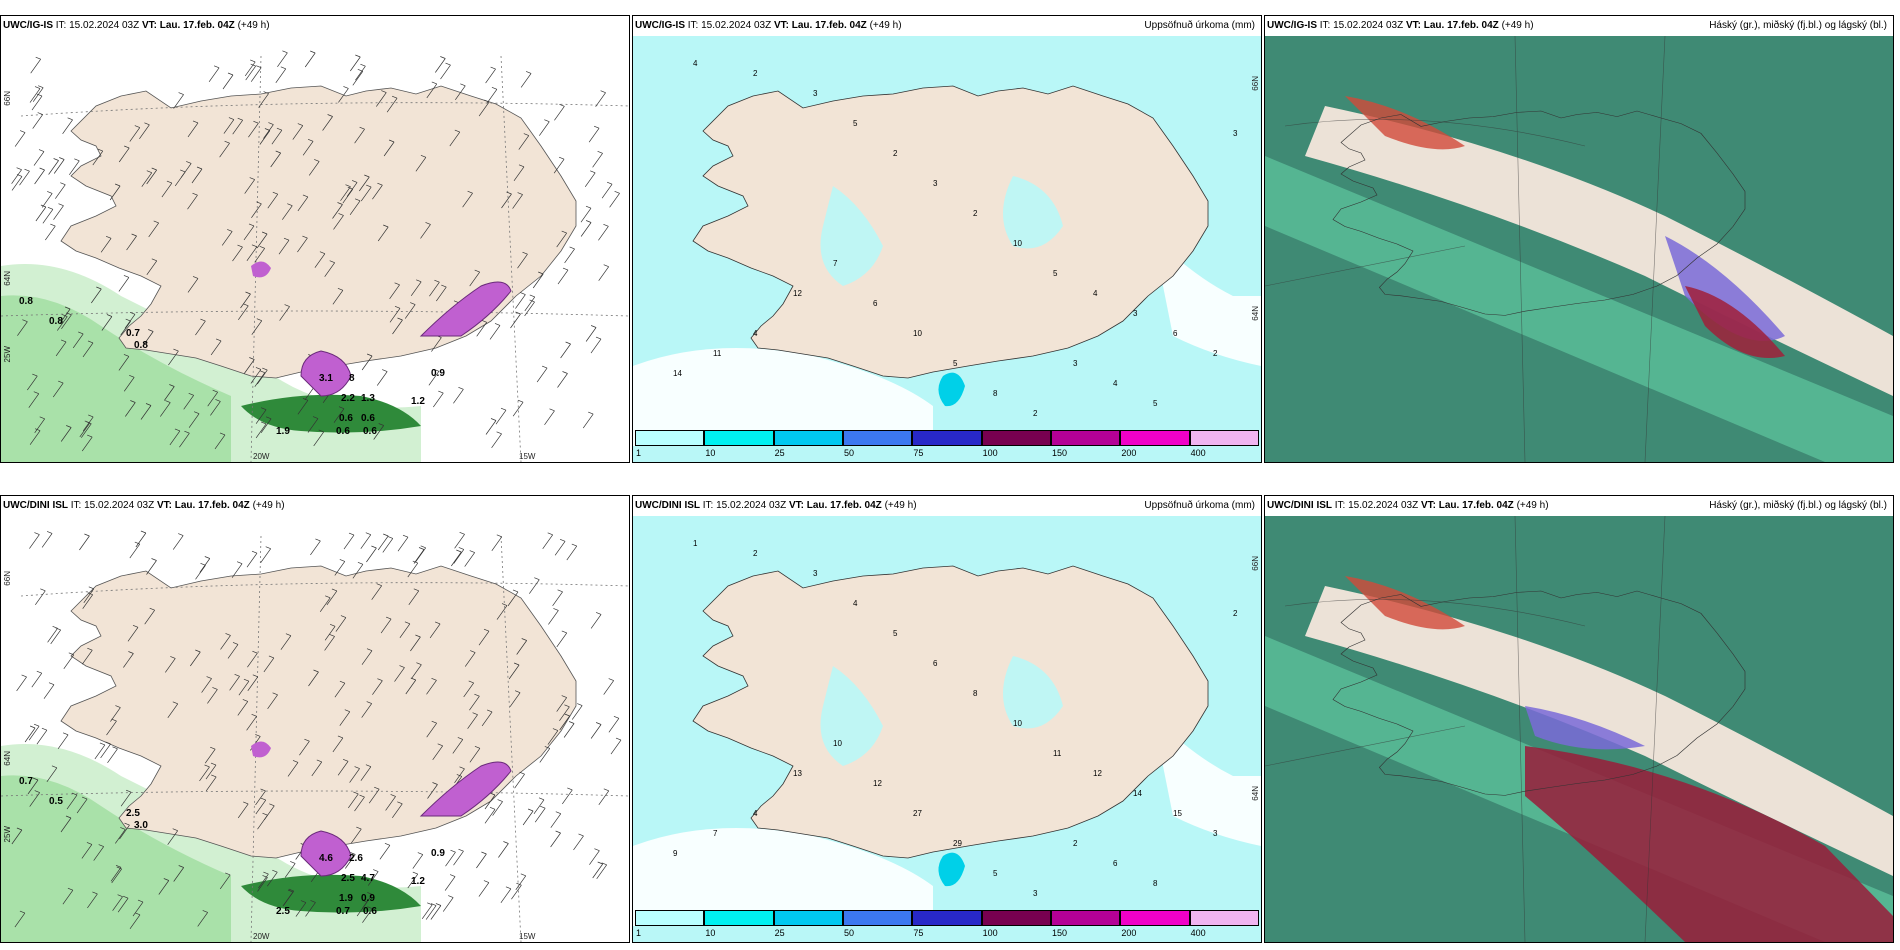  I want to click on map-area, so click(1579, 249).